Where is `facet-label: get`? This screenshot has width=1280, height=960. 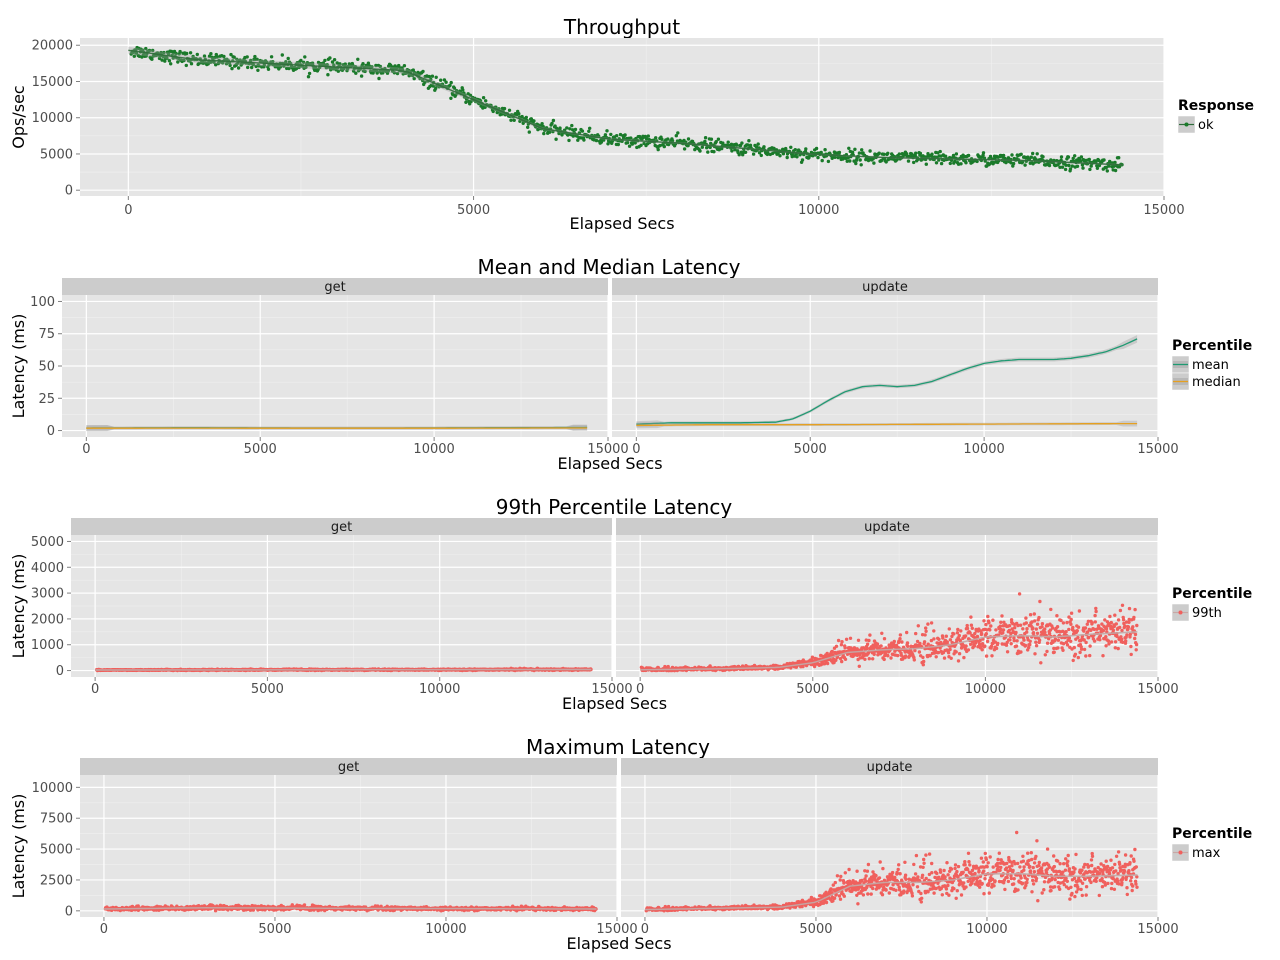
facet-label: get is located at coordinates (341, 527).